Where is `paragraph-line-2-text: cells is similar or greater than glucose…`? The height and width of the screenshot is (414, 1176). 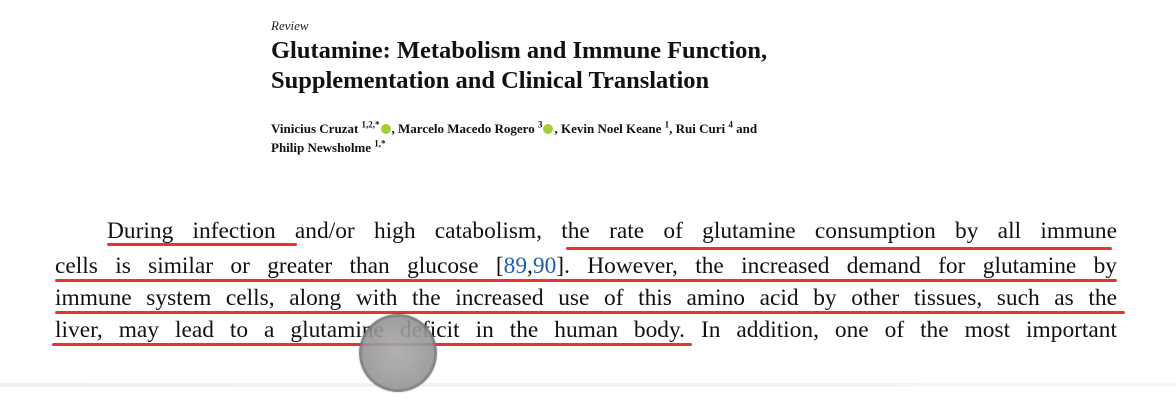 paragraph-line-2-text: cells is similar or greater than glucose… is located at coordinates (586, 266).